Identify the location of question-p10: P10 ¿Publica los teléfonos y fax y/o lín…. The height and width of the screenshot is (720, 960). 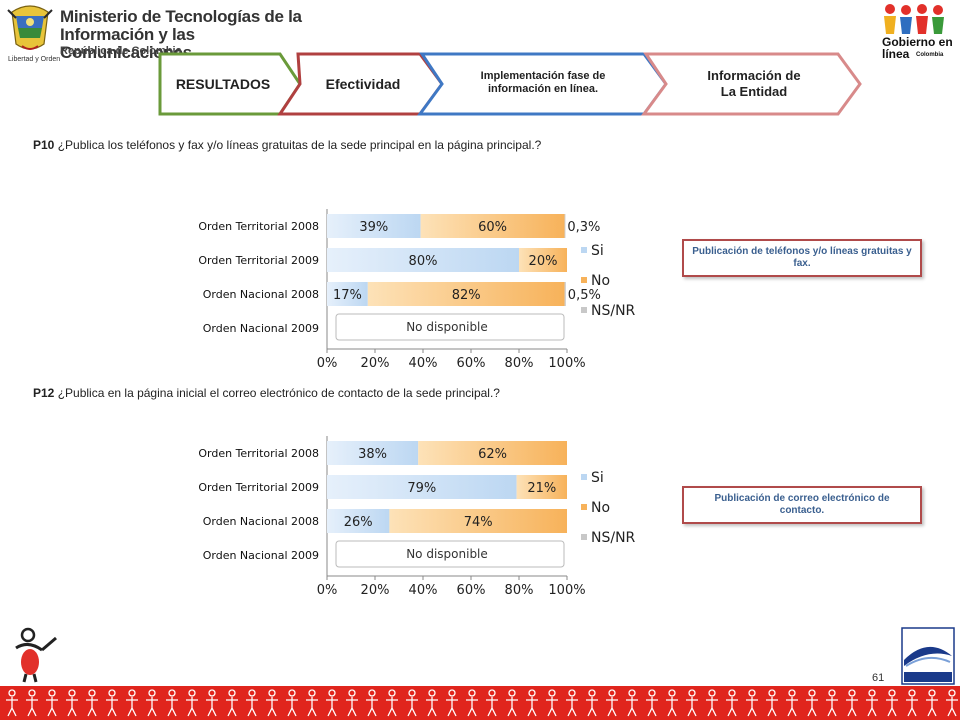
(287, 145).